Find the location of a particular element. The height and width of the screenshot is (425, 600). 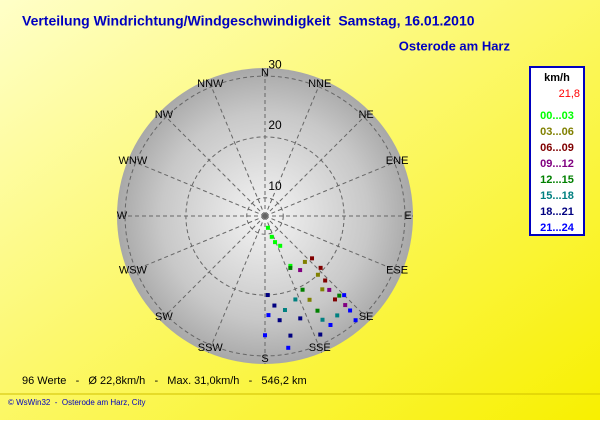

direction-label: W is located at coordinates (122, 216).